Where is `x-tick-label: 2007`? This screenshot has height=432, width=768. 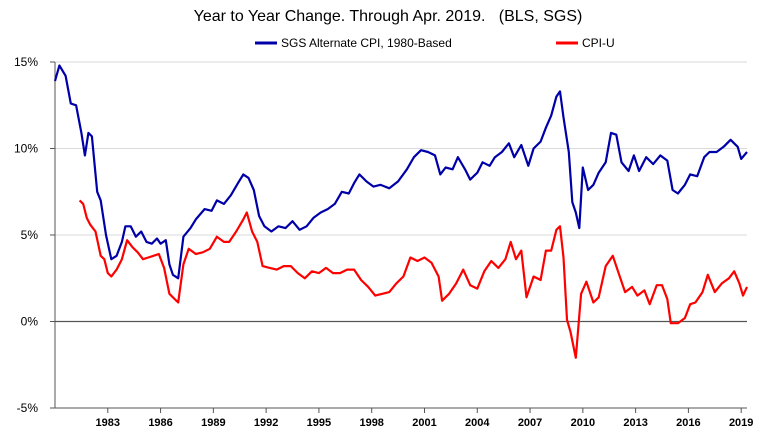 x-tick-label: 2007 is located at coordinates (530, 423).